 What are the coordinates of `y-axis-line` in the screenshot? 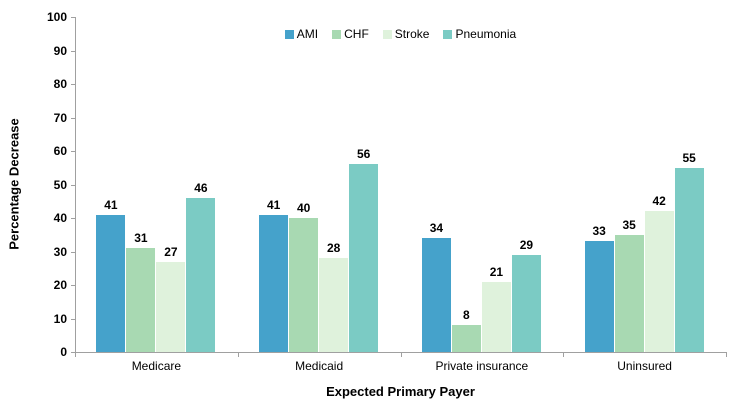 It's located at (75, 184).